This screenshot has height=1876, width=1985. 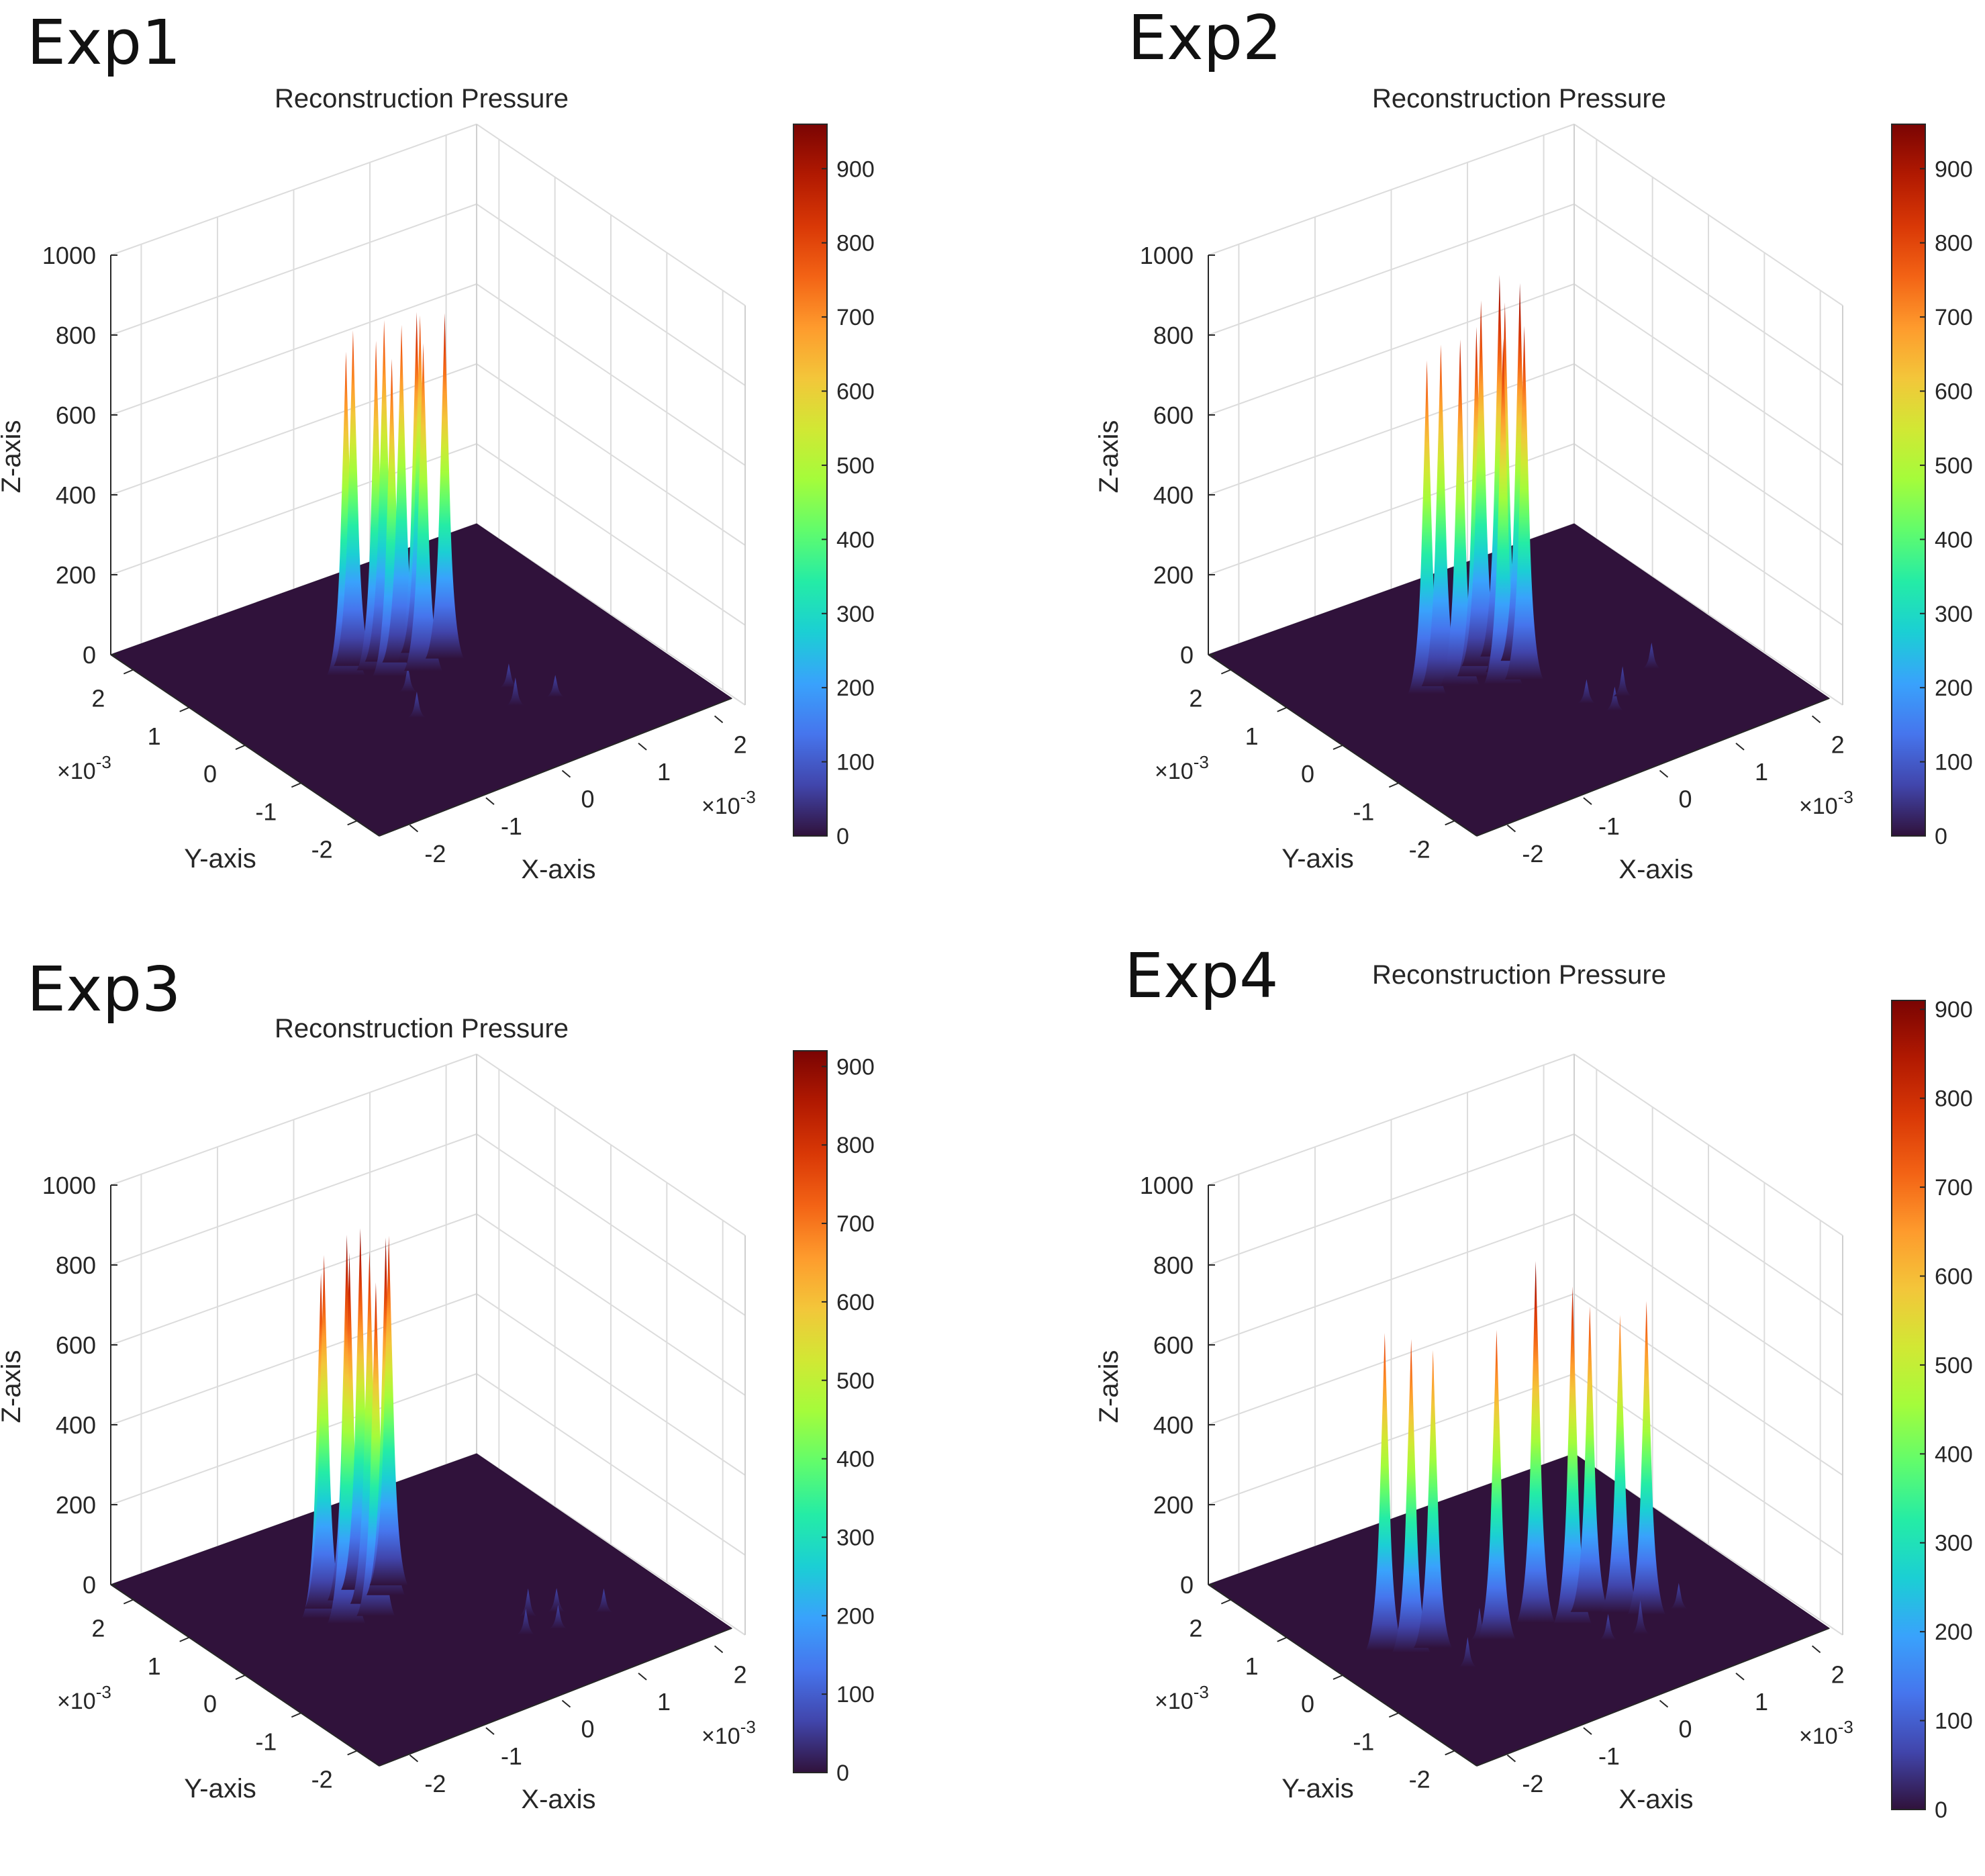 What do you see at coordinates (220, 1788) in the screenshot?
I see `y-axis-label: Y-axis` at bounding box center [220, 1788].